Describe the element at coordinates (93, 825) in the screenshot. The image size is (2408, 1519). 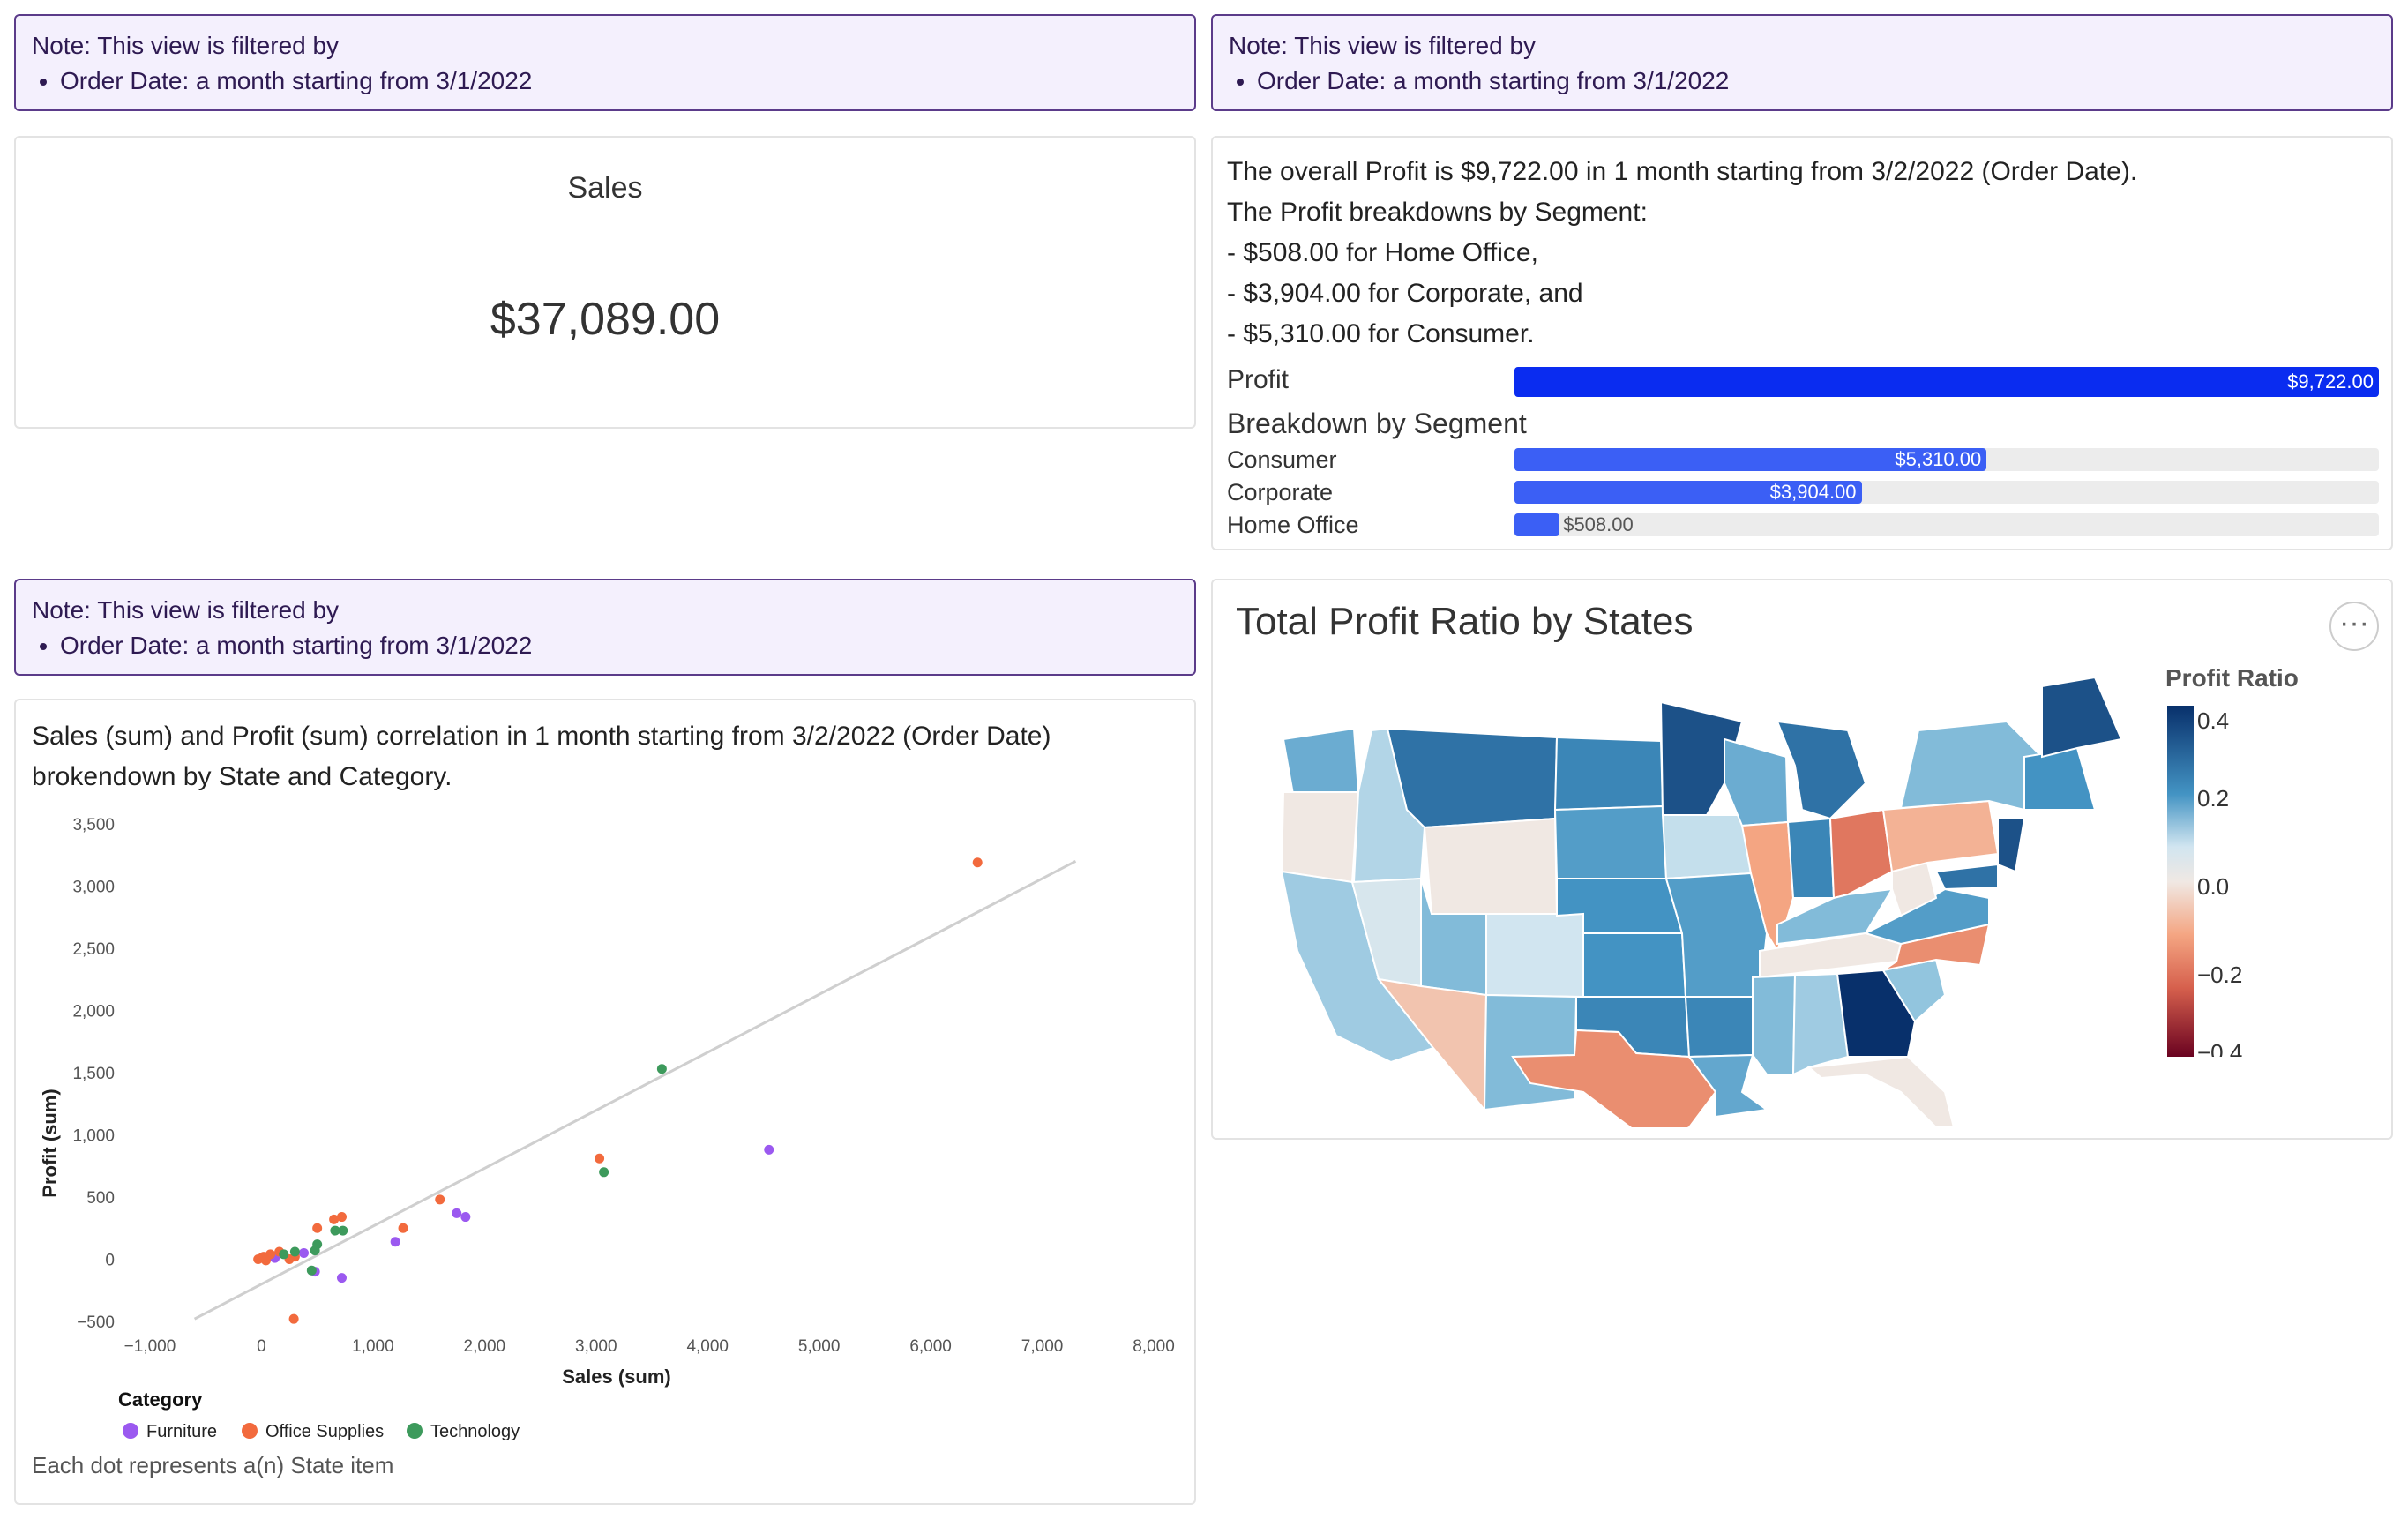
I see `y-tick-label: 3,500` at that location.